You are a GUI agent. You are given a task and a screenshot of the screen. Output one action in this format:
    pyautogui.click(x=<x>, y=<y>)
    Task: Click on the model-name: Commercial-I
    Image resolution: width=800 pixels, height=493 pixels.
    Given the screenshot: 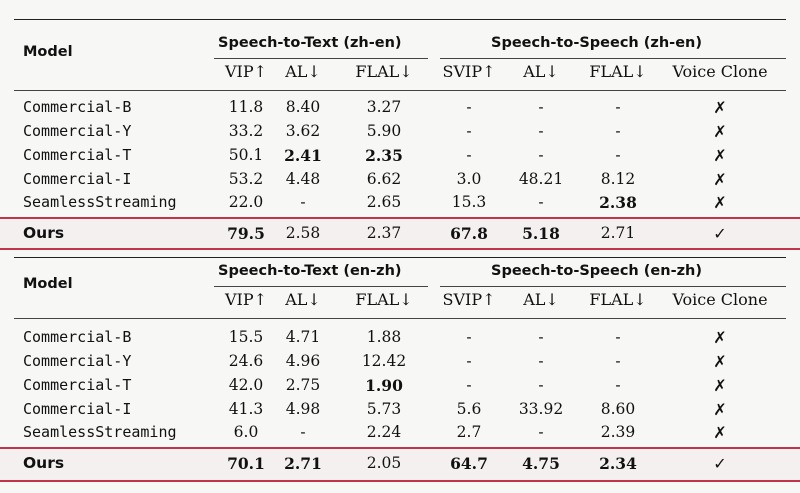 What is the action you would take?
    pyautogui.click(x=77, y=409)
    